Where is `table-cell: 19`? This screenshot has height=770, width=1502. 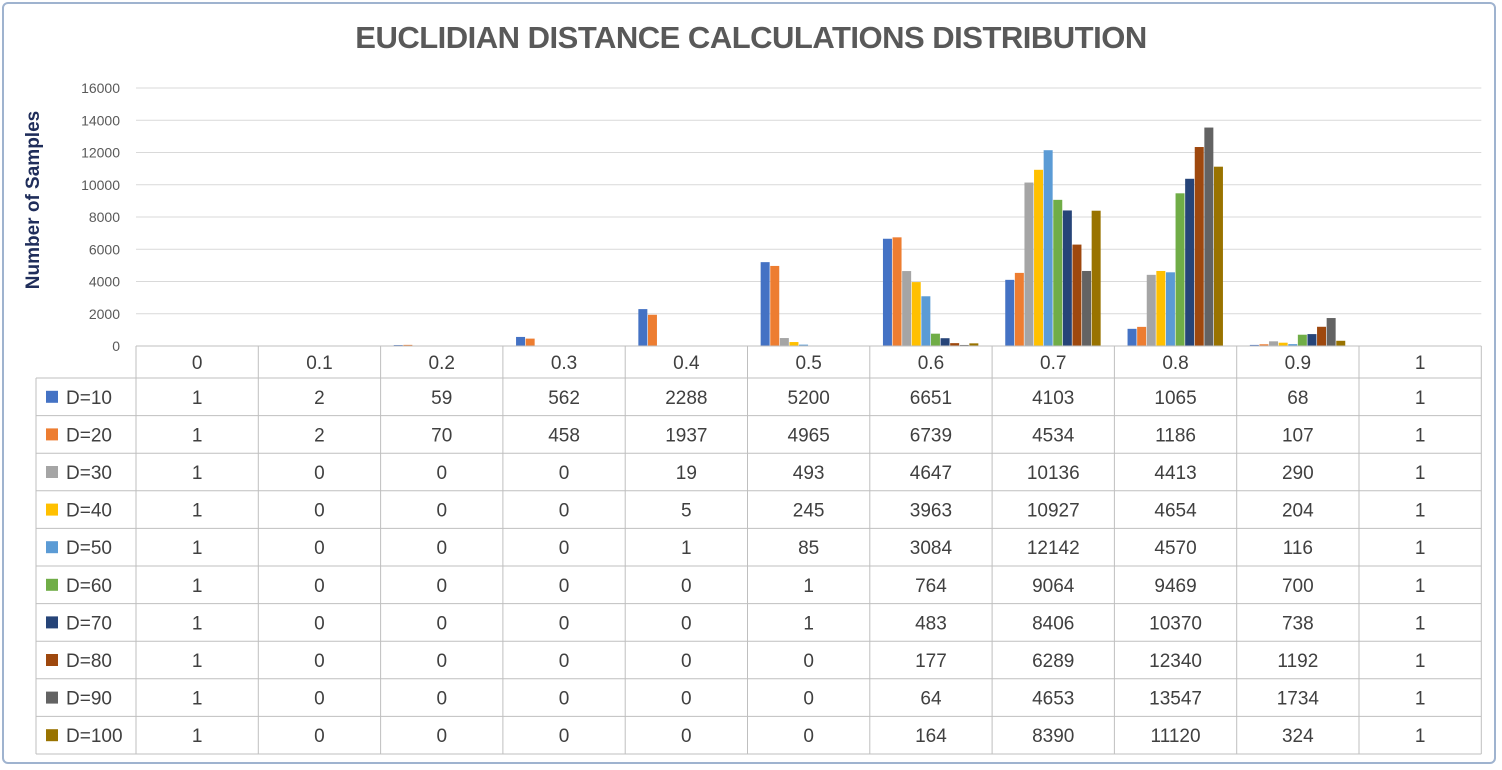
table-cell: 19 is located at coordinates (686, 473).